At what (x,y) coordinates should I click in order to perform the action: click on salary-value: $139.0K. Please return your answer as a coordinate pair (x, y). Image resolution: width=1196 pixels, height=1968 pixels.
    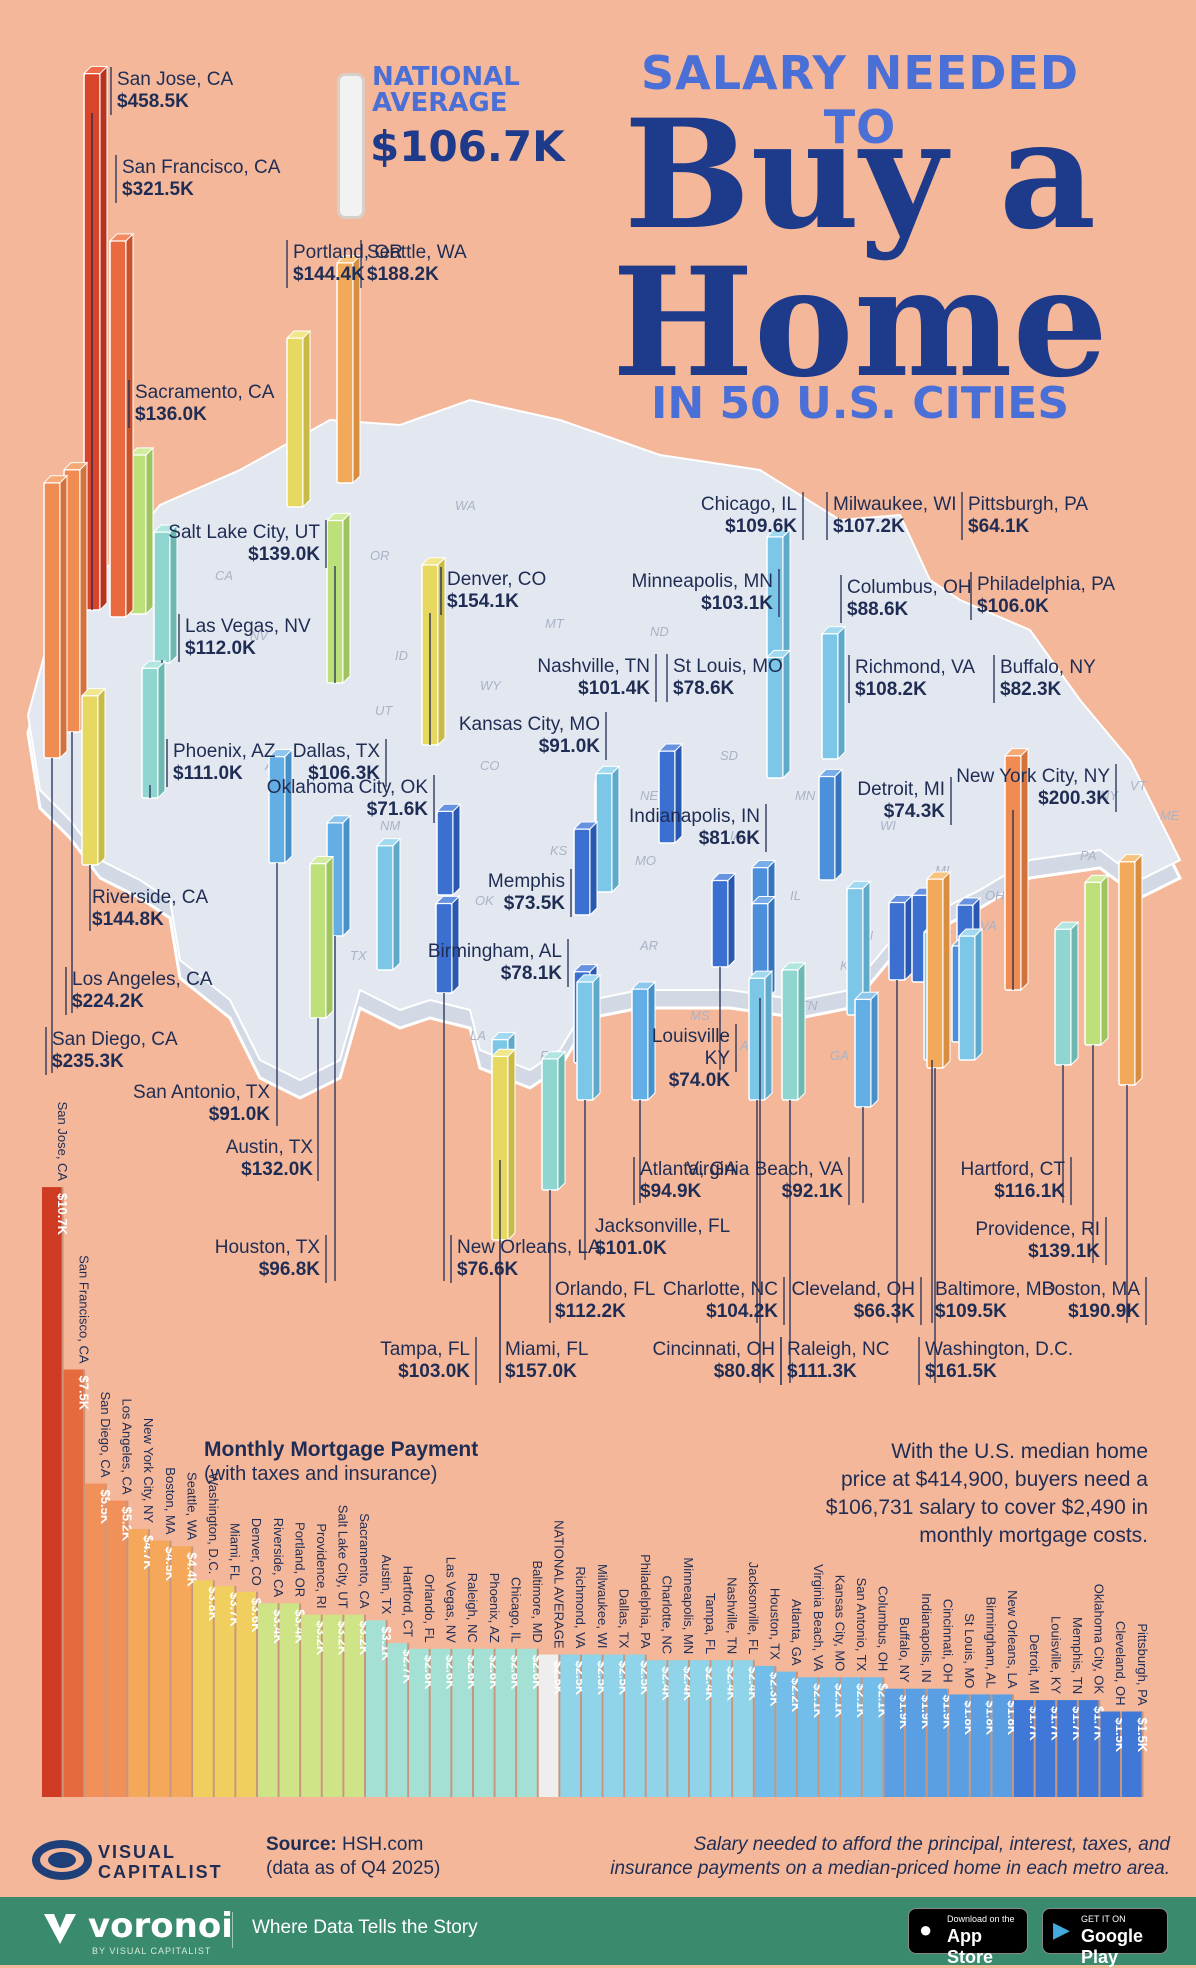
    Looking at the image, I should click on (284, 554).